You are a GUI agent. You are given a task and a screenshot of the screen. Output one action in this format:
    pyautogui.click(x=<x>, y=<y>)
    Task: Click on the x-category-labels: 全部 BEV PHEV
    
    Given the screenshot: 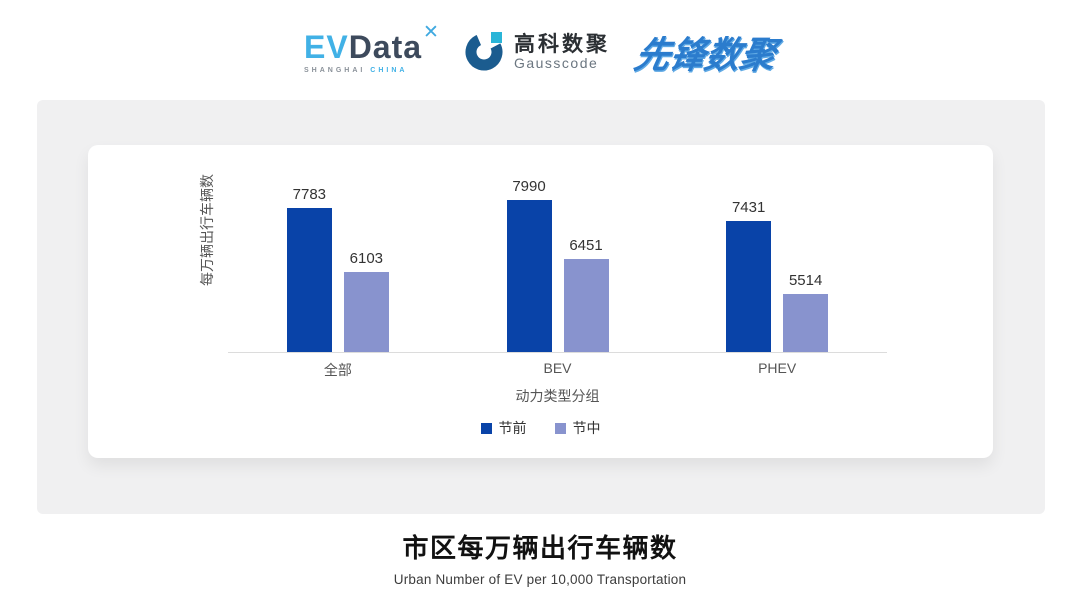 What is the action you would take?
    pyautogui.click(x=557, y=370)
    